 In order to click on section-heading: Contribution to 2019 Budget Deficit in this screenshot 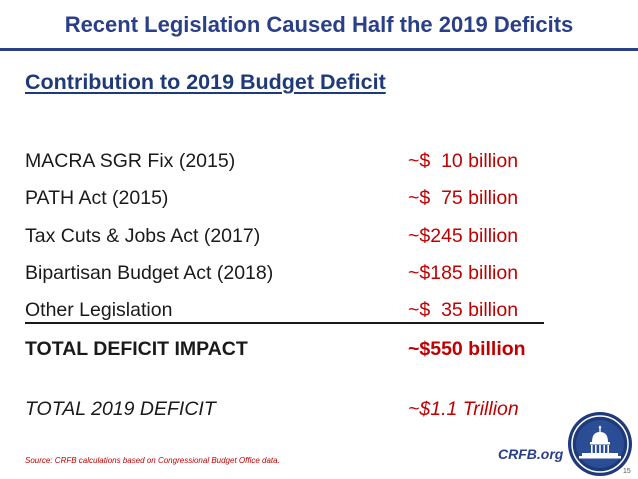, I will do `click(205, 82)`.